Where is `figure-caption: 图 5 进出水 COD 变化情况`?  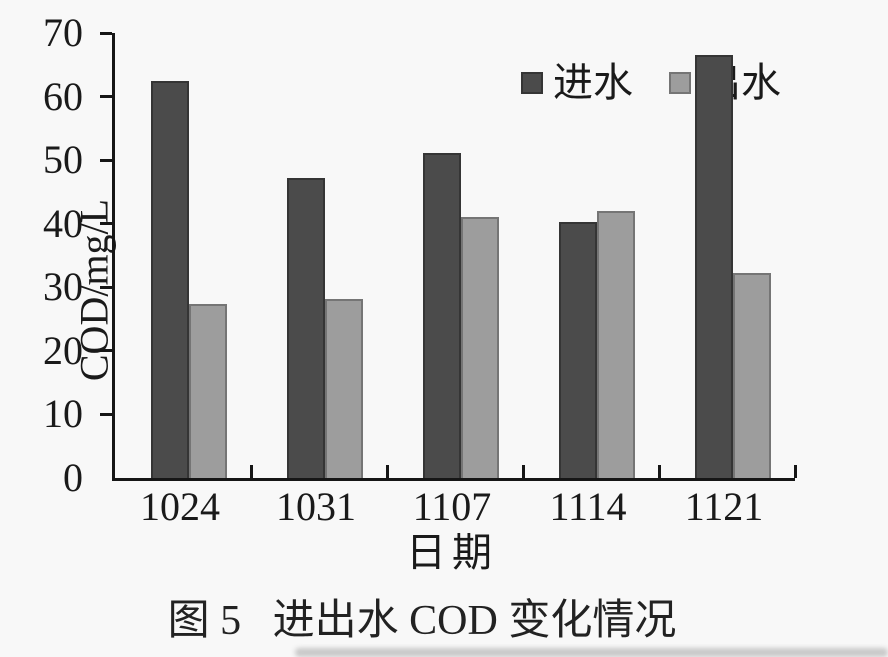
figure-caption: 图 5 进出水 COD 变化情况 is located at coordinates (422, 621).